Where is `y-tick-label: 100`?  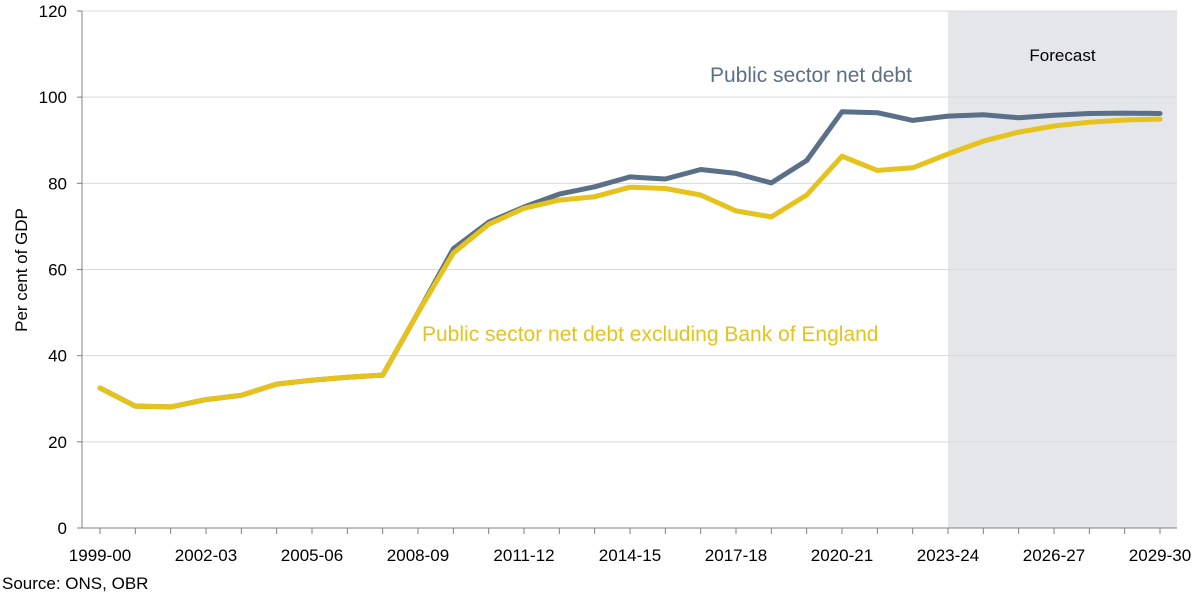
y-tick-label: 100 is located at coordinates (53, 97).